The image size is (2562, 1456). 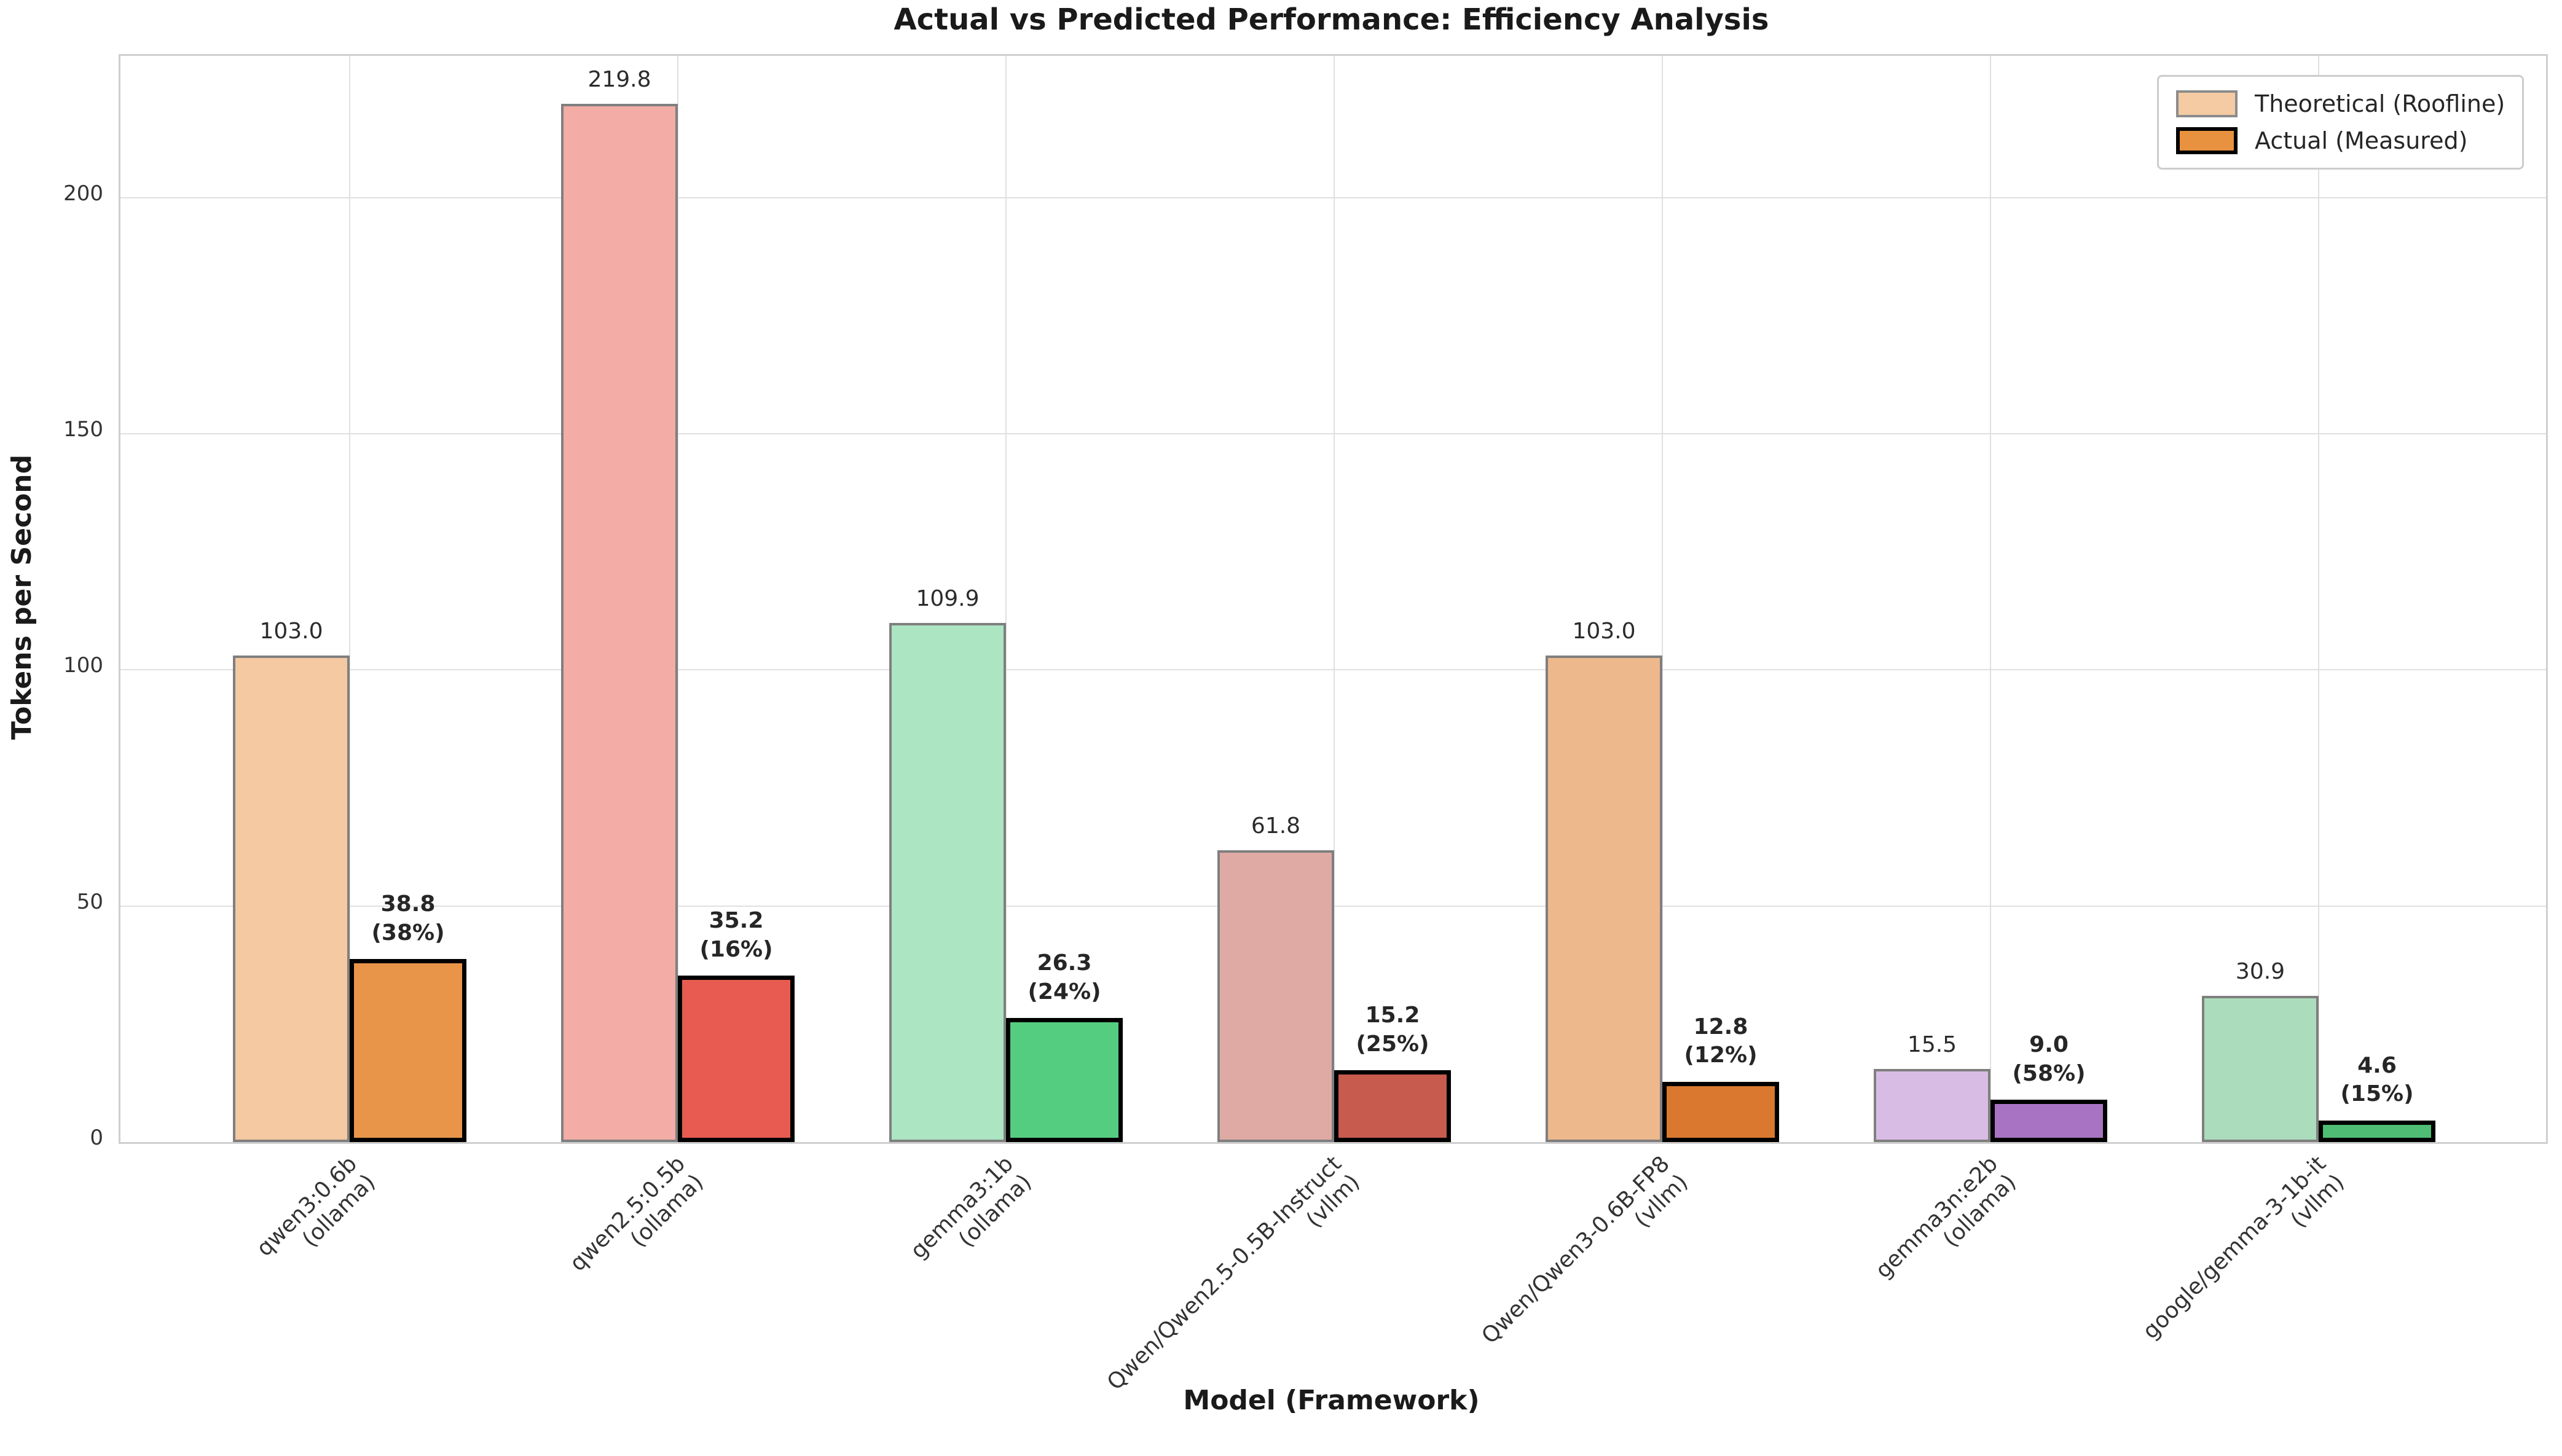 What do you see at coordinates (1064, 978) in the screenshot?
I see `actual-value-label: 26.3 (24%)` at bounding box center [1064, 978].